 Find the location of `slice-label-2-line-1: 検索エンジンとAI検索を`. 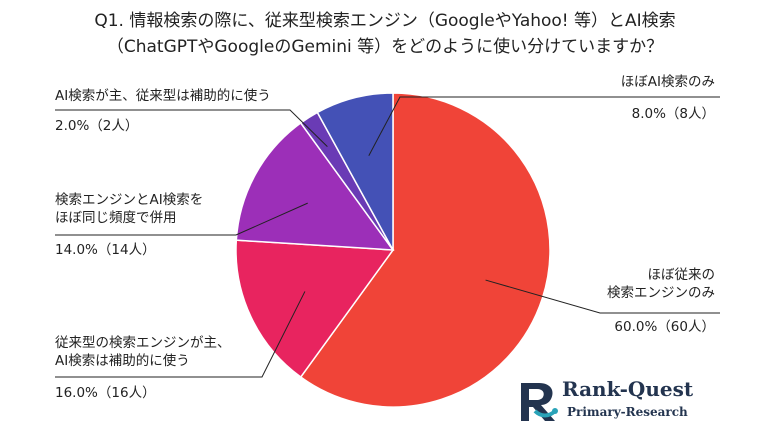

slice-label-2-line-1: 検索エンジンとAI検索を is located at coordinates (129, 200).